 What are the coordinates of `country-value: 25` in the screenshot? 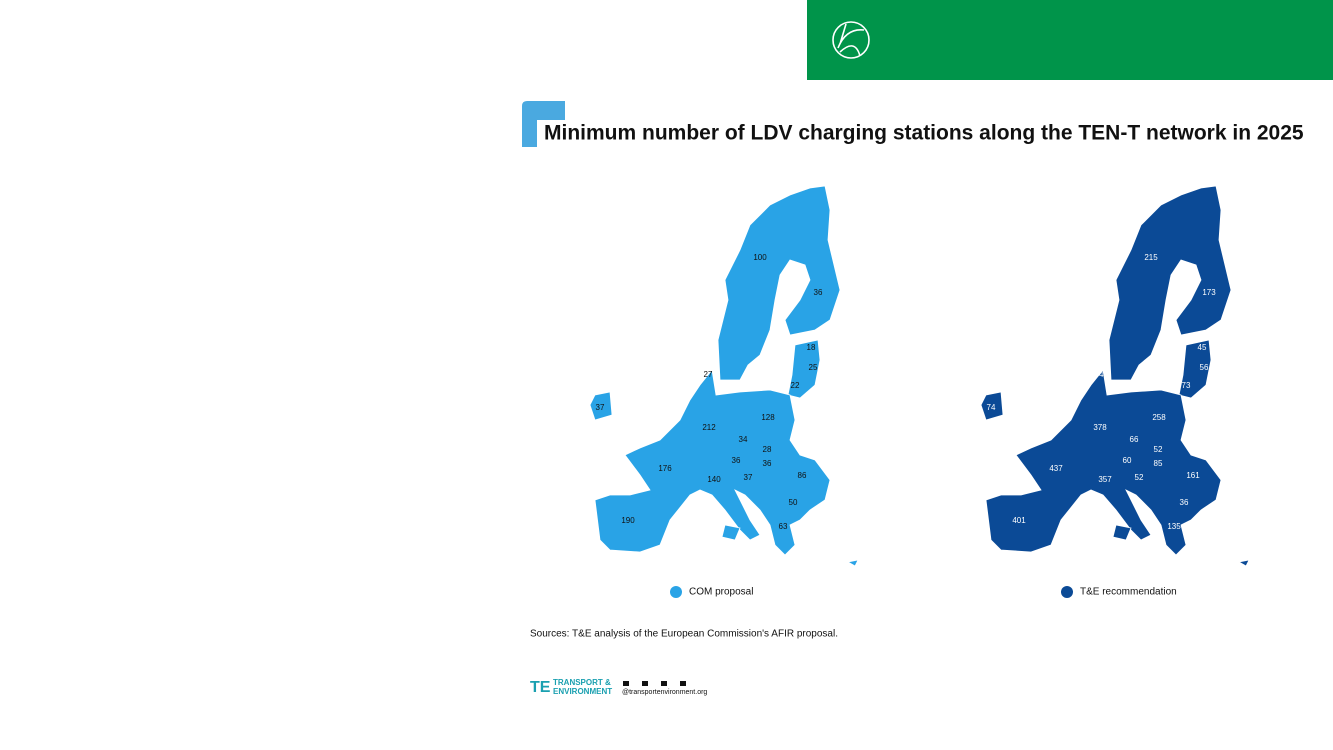 It's located at (813, 367).